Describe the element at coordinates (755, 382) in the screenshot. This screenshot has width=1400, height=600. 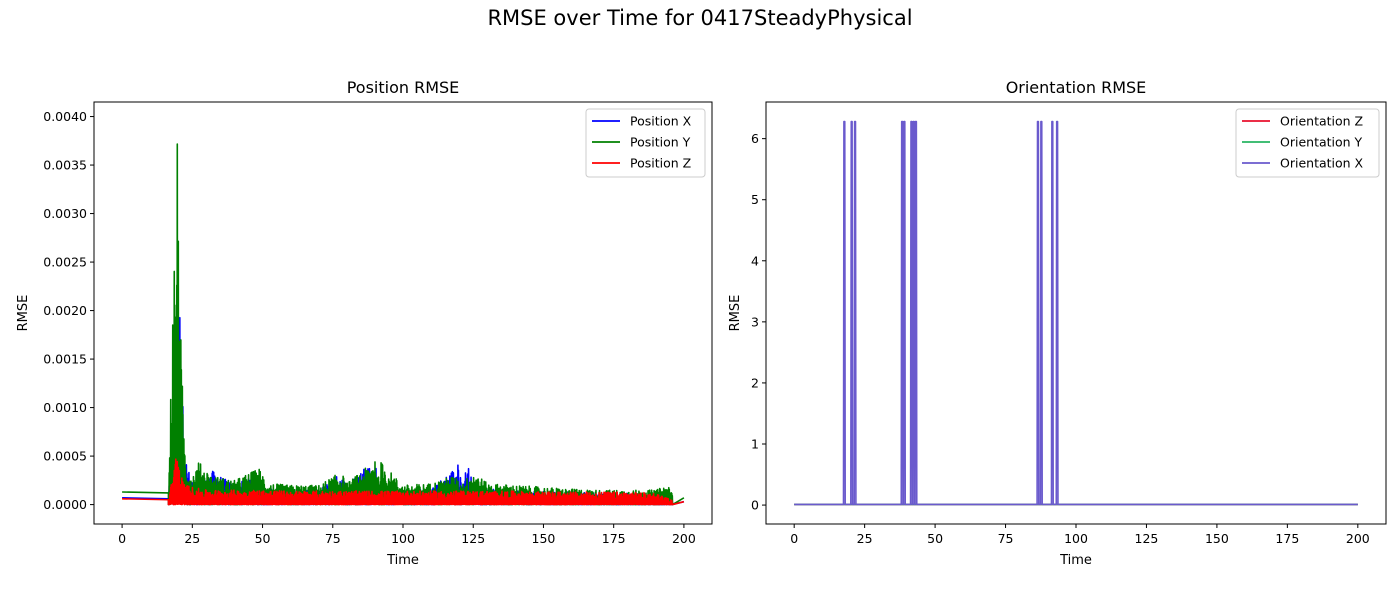
I see `y-tick-label: 2` at that location.